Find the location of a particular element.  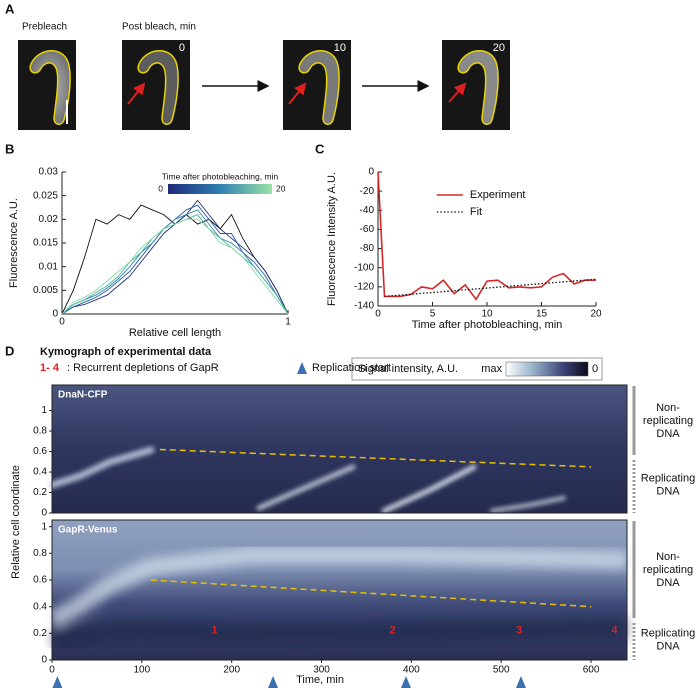

y-tick-label: -60 is located at coordinates (367, 229).